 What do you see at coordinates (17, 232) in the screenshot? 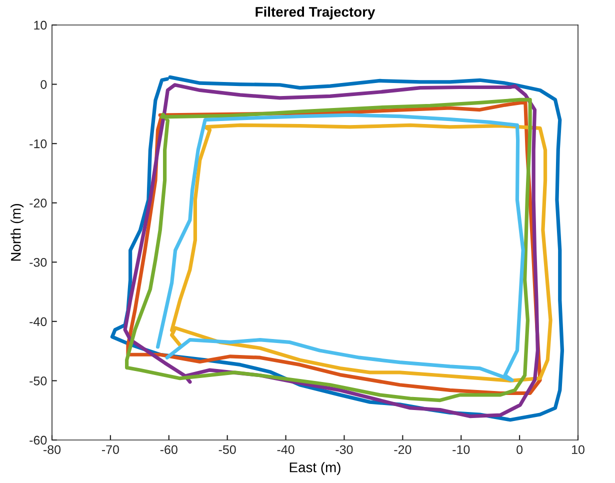
I see `y-axis-title: North (m)` at bounding box center [17, 232].